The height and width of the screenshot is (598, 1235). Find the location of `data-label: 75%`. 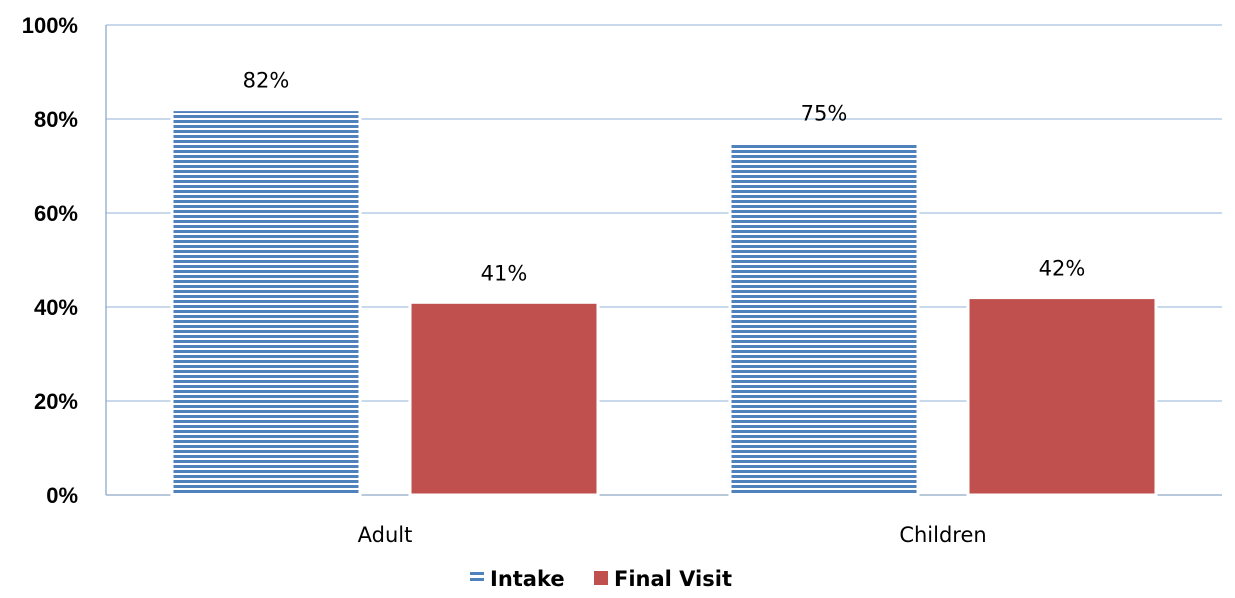

data-label: 75% is located at coordinates (824, 114).